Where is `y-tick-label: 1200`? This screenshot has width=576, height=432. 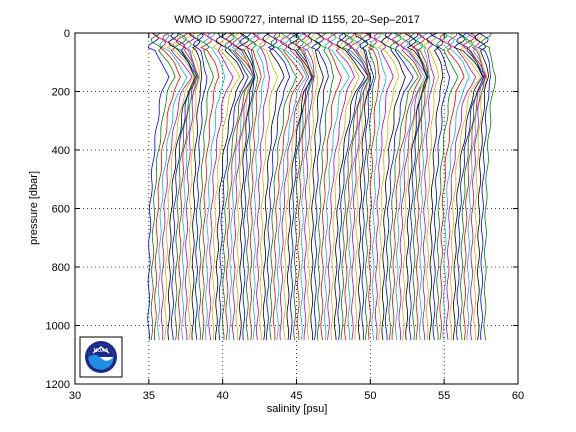
y-tick-label: 1200 is located at coordinates (58, 385).